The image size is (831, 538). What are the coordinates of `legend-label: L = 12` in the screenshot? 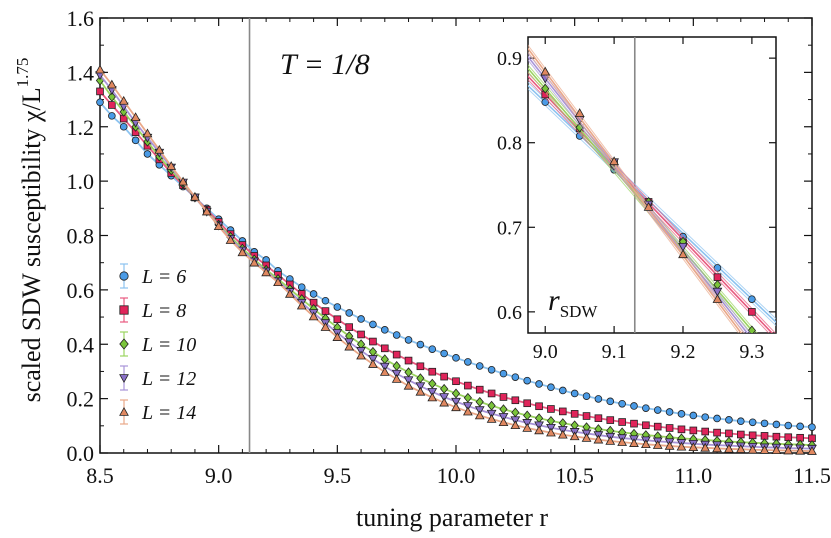 It's located at (168, 379).